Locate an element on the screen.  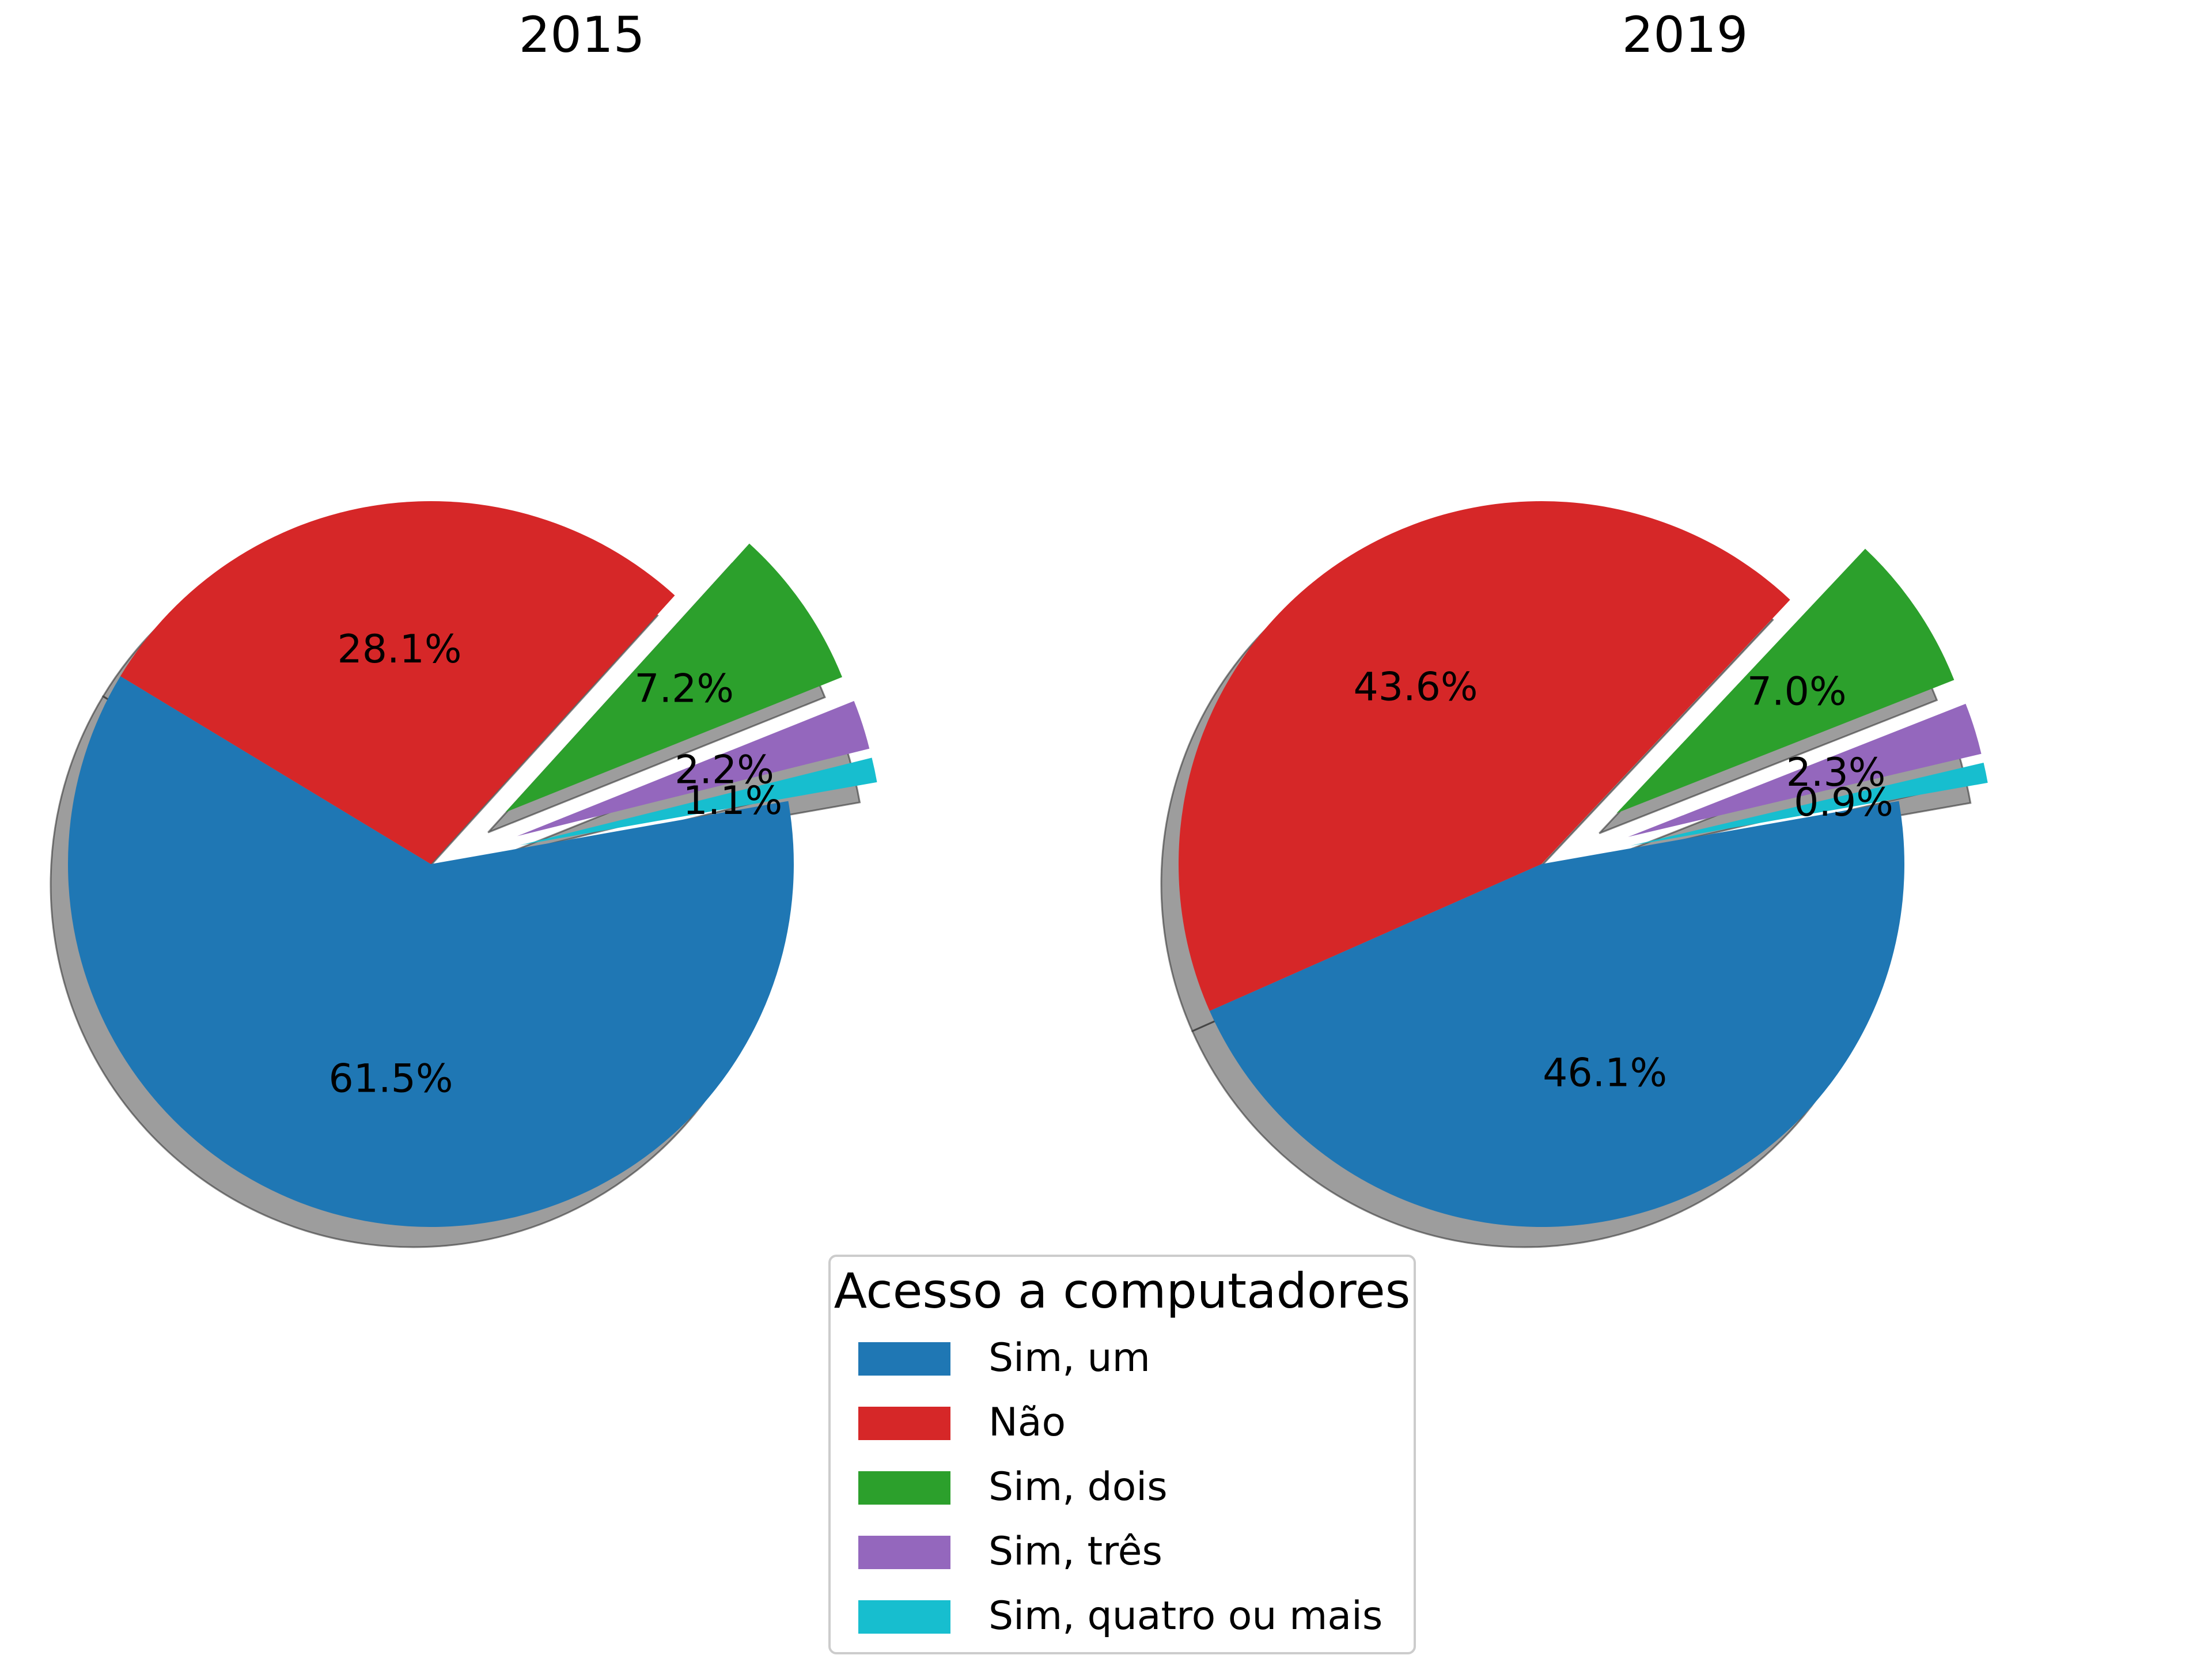
legend-swatch-sim-tres is located at coordinates (904, 1552).